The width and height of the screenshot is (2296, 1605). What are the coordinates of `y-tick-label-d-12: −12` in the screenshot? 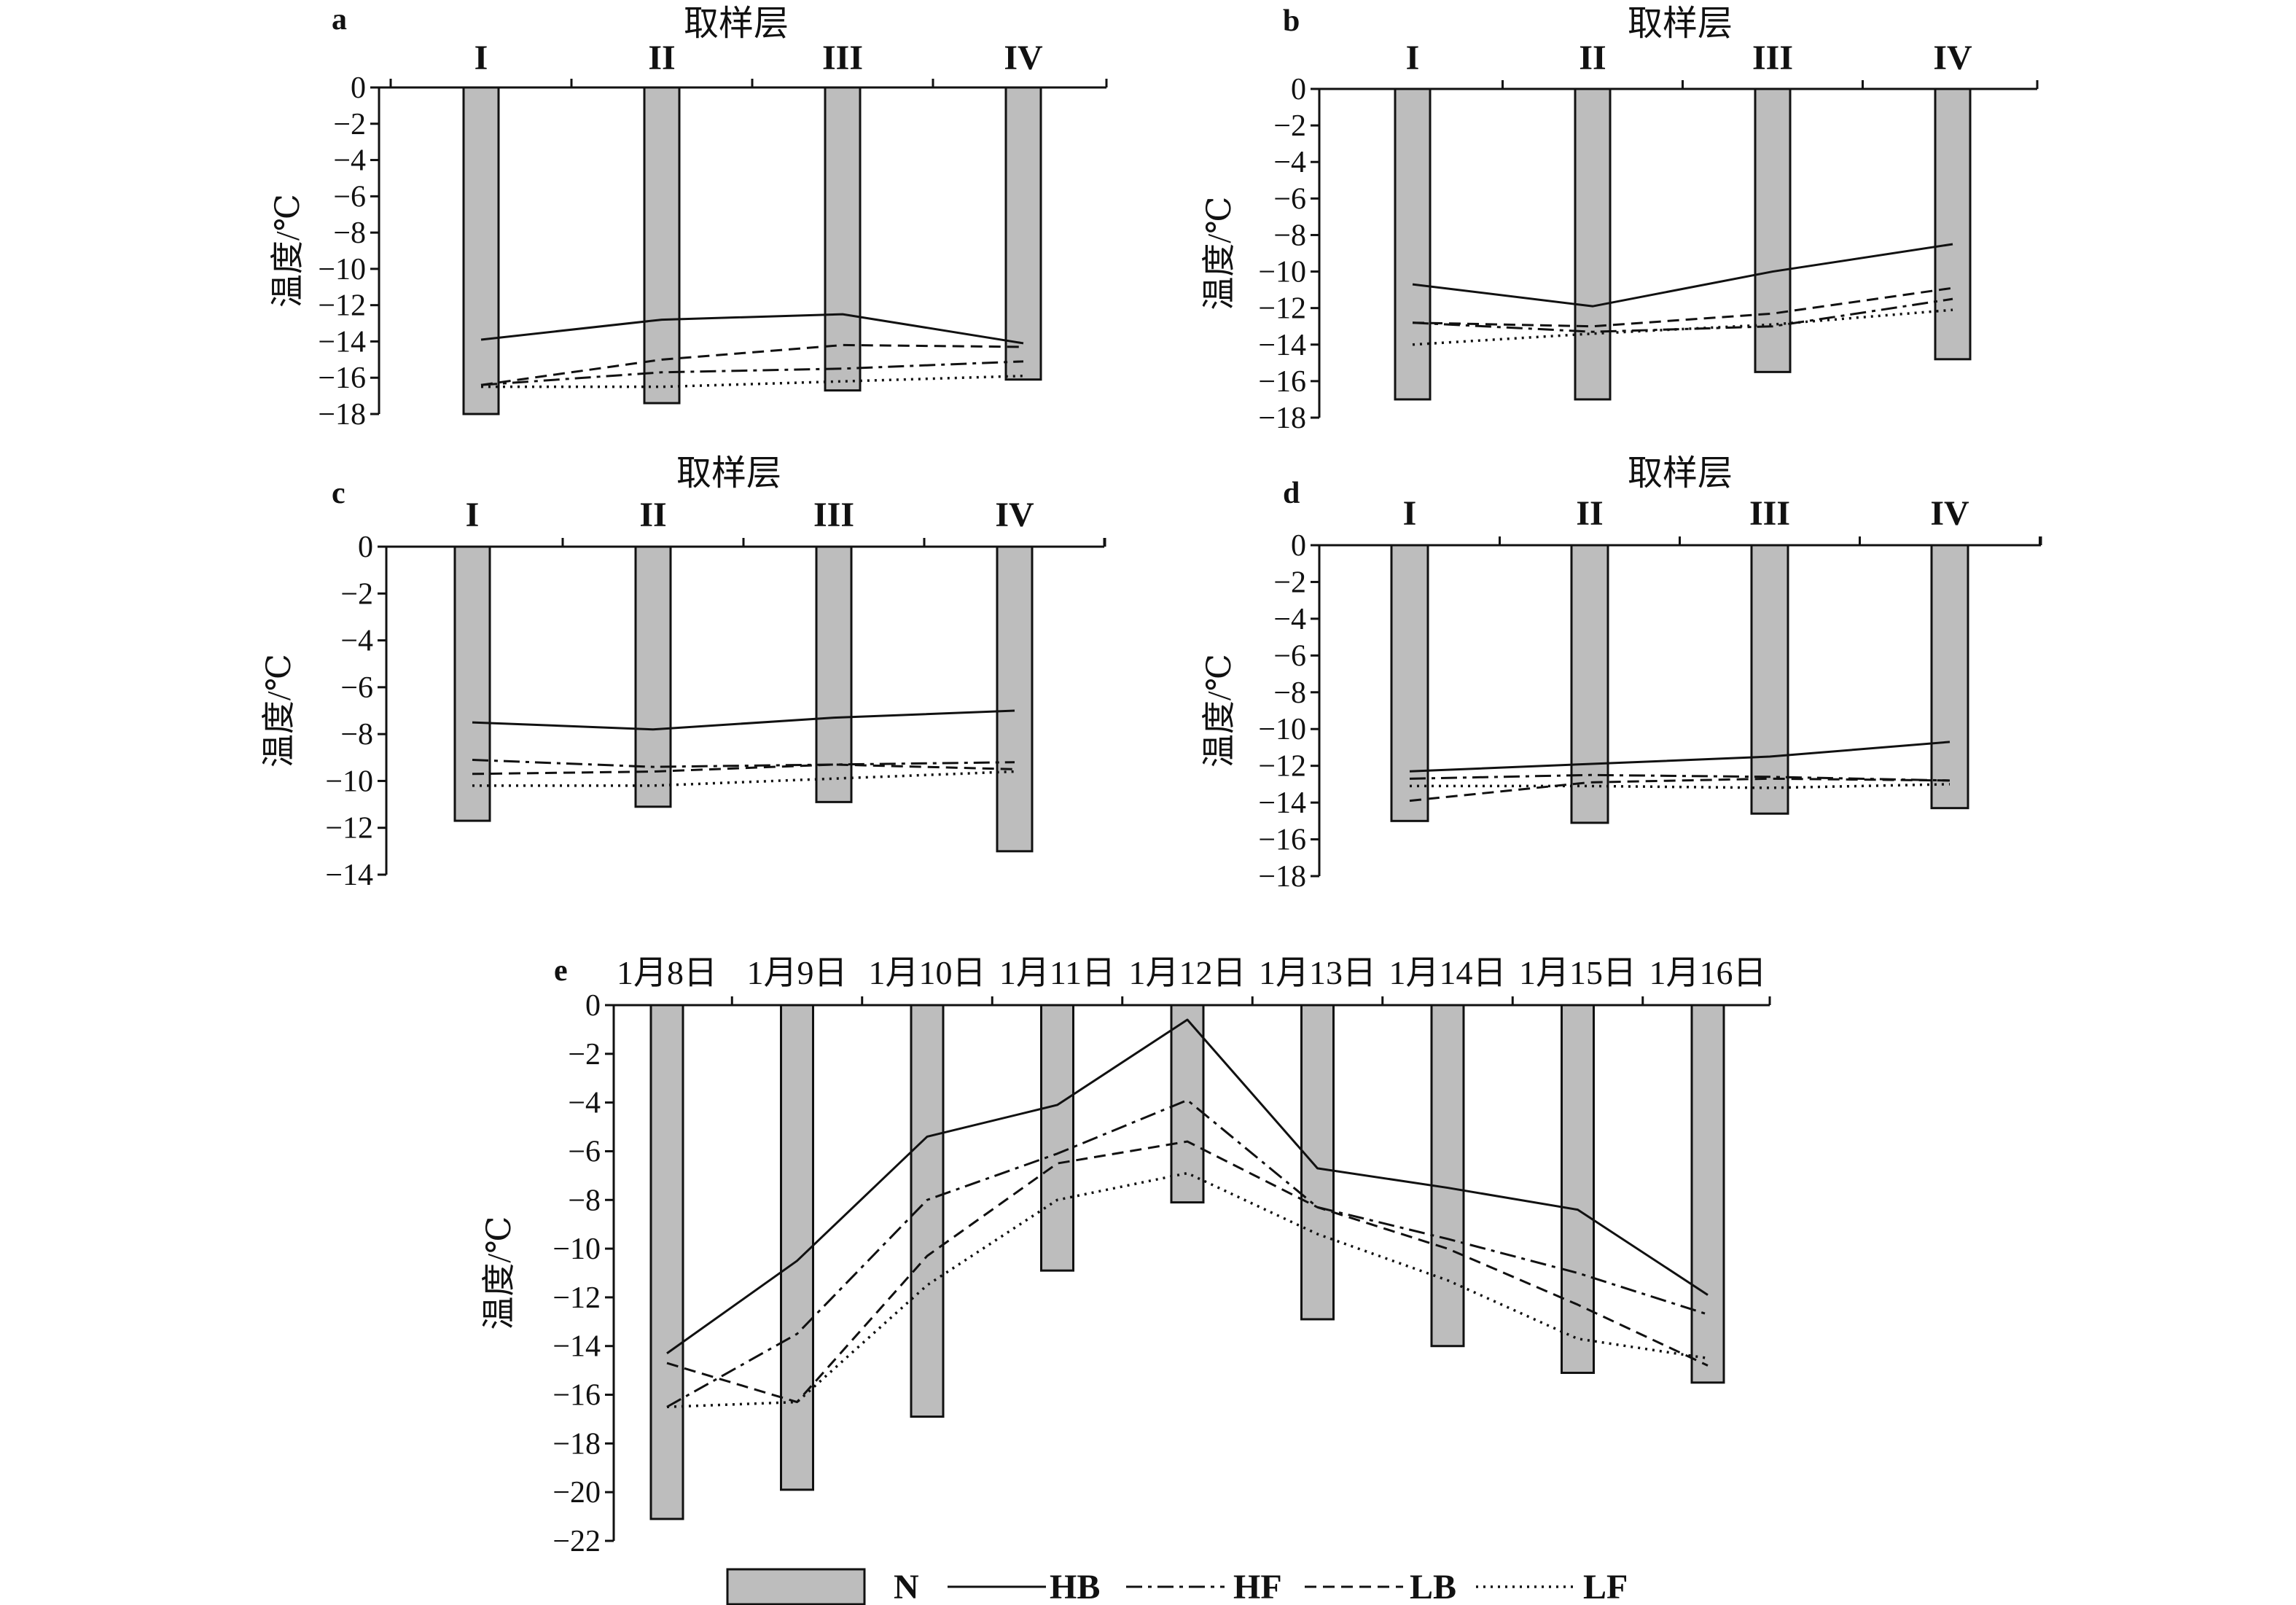 It's located at (1282, 767).